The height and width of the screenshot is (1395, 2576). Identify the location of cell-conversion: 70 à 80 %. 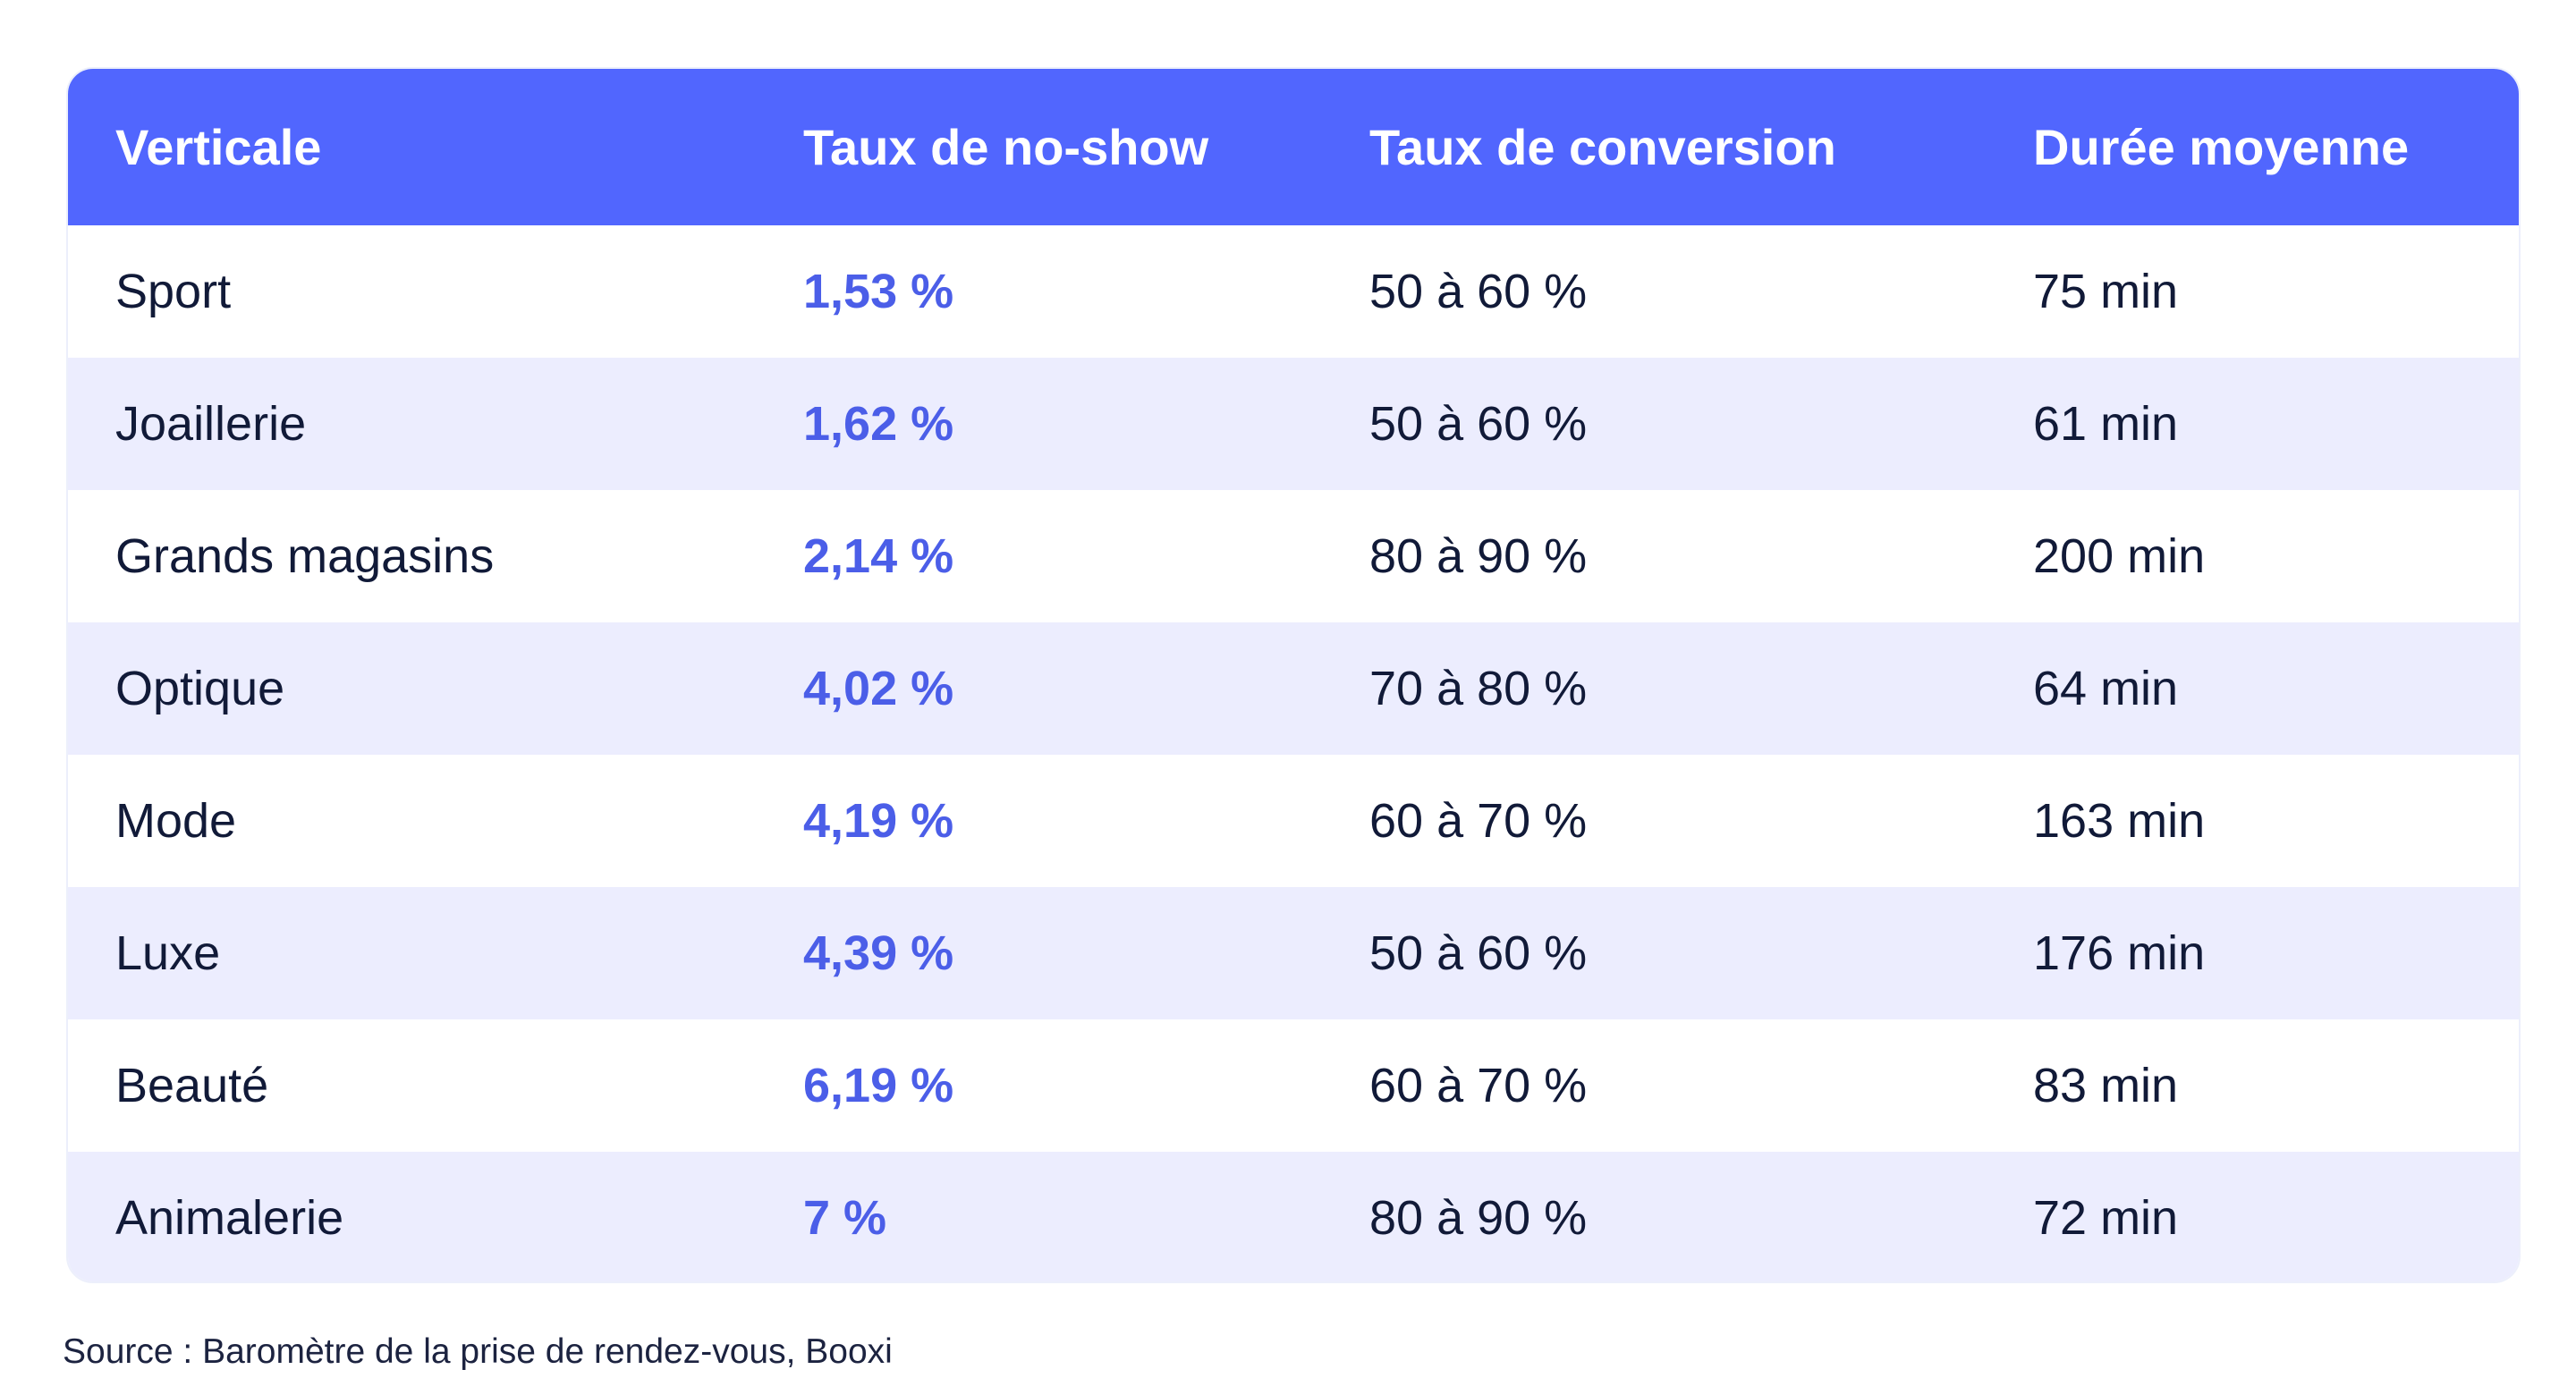
(1478, 688).